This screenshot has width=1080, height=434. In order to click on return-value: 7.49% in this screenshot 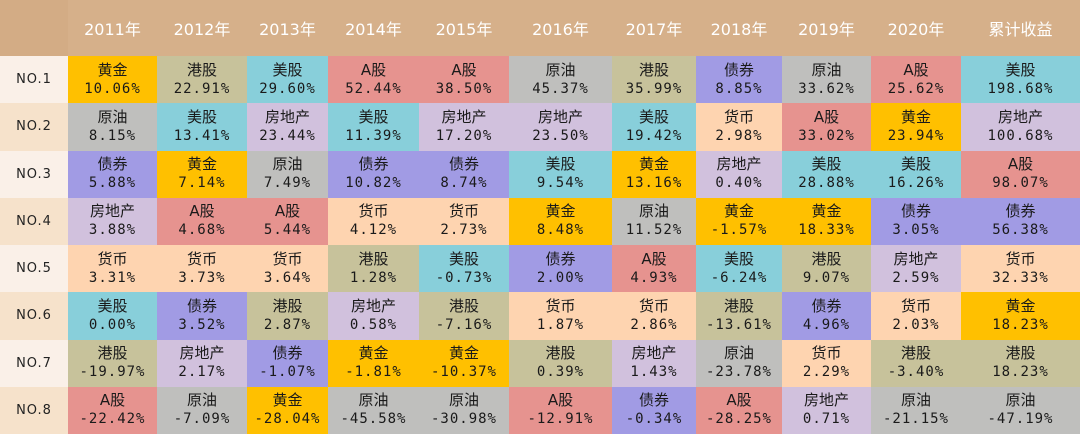, I will do `click(287, 183)`.